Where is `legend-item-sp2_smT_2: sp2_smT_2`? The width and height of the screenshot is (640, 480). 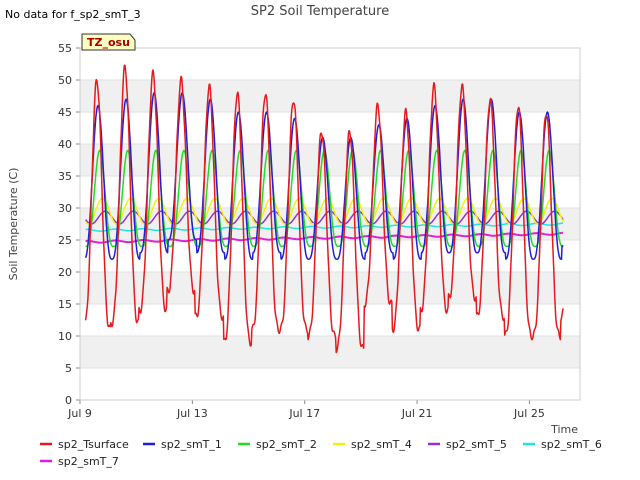
legend-item-sp2_smT_2: sp2_smT_2 is located at coordinates (277, 444).